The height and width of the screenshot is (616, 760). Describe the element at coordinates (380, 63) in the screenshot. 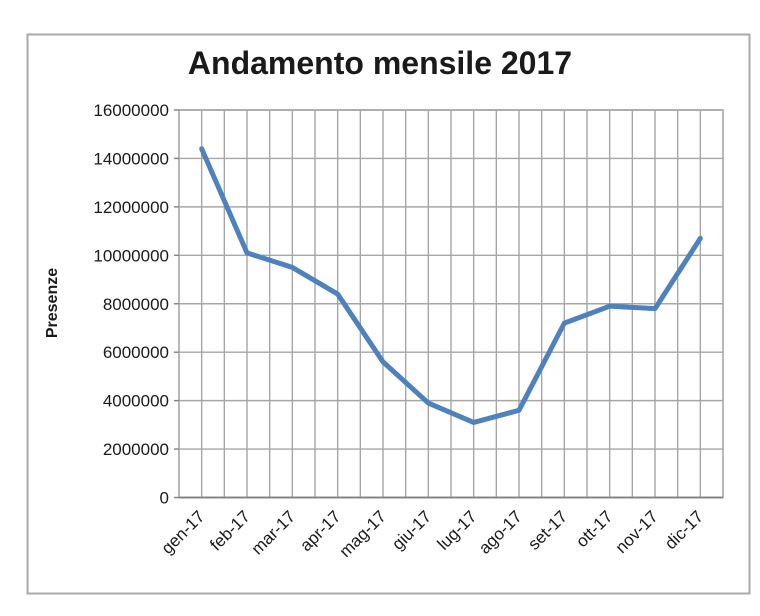

I see `chart-title: Andamento mensile 2017` at that location.